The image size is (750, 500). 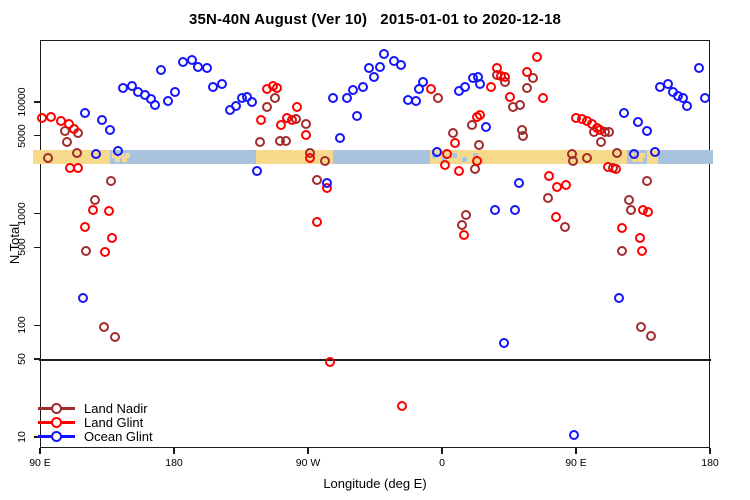 I want to click on legend-item-label: Ocean Glint, so click(x=118, y=436).